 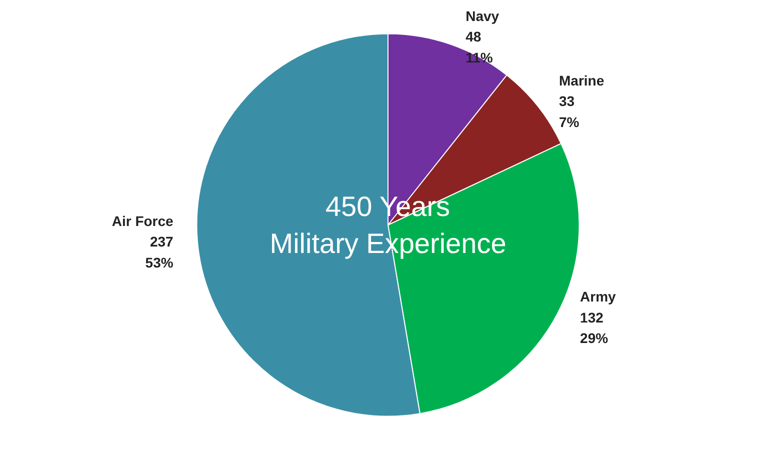 I want to click on data-label: 132 29%, so click(x=594, y=327).